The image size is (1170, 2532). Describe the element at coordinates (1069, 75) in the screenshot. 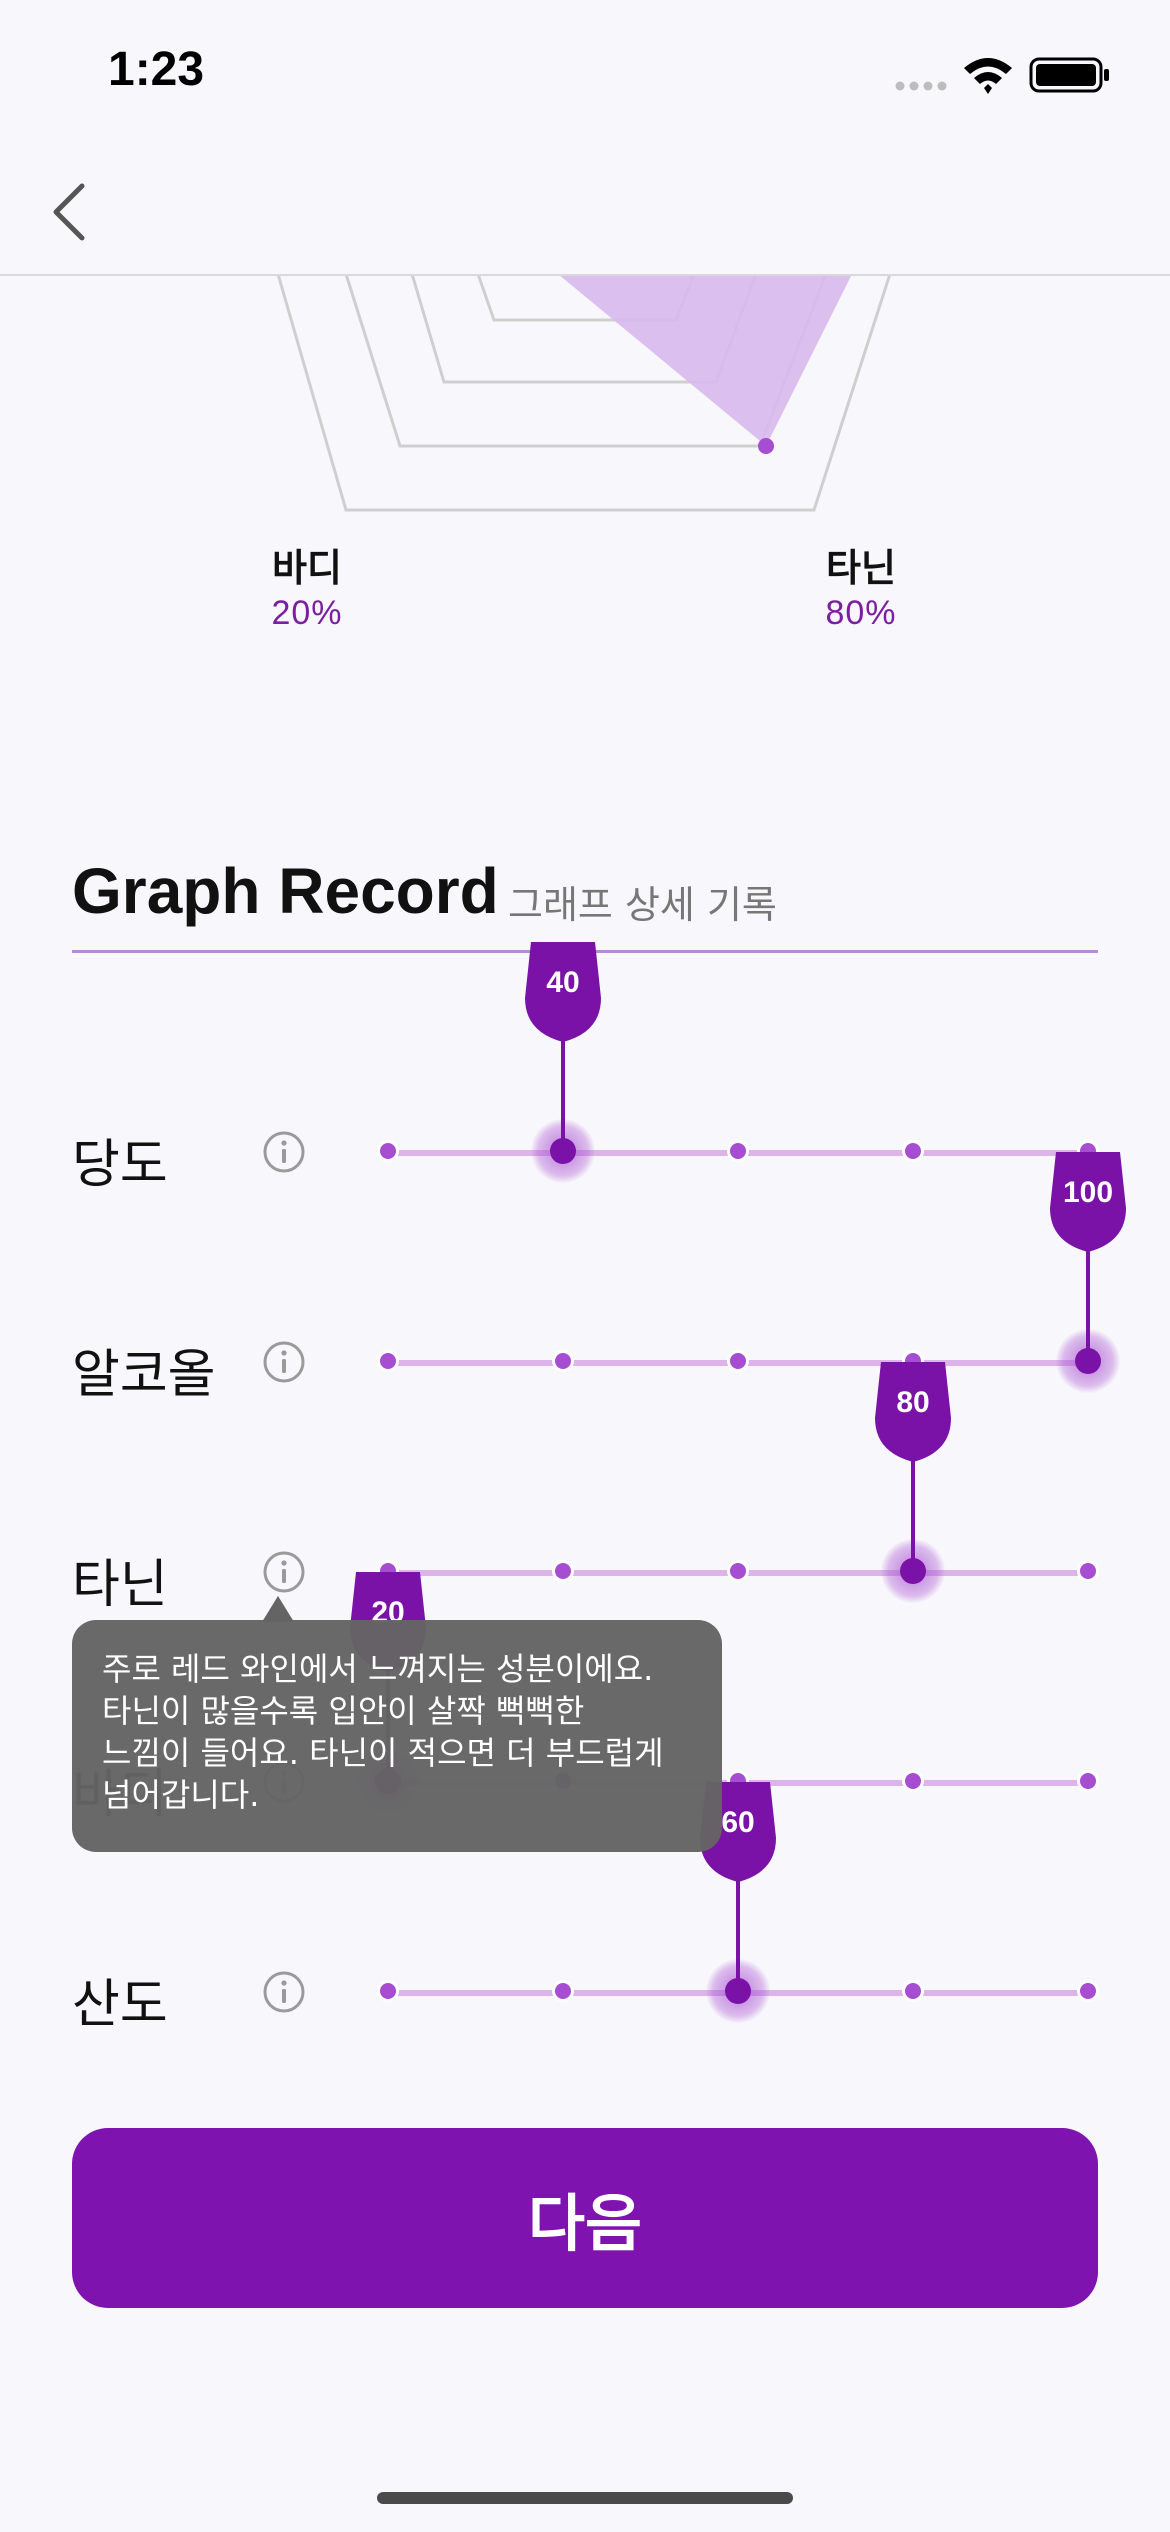

I see `battery-icon` at that location.